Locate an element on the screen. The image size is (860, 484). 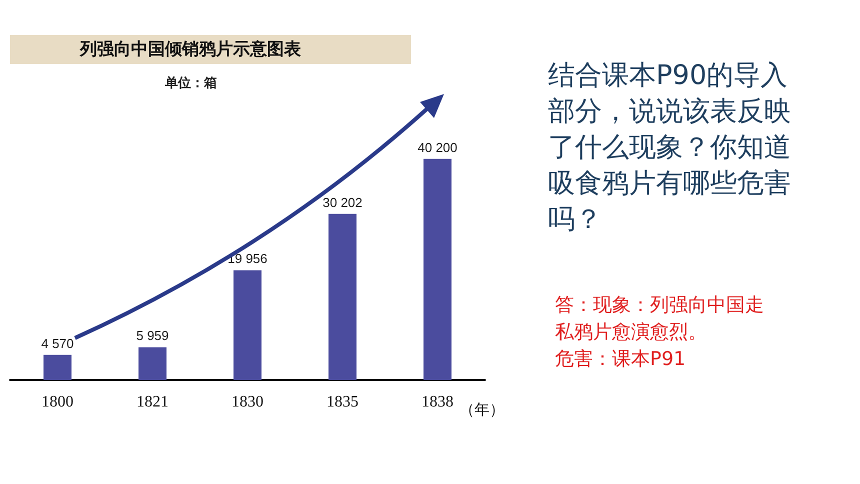
data-label: 30 202 is located at coordinates (342, 202).